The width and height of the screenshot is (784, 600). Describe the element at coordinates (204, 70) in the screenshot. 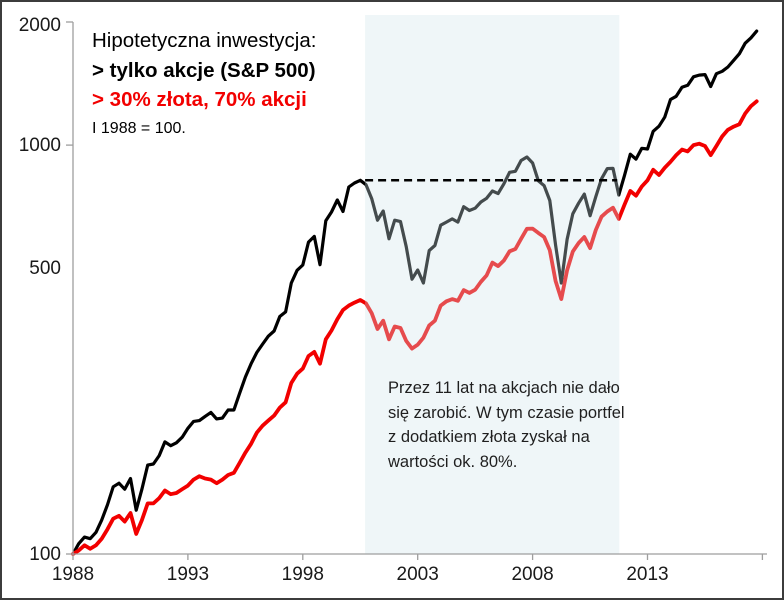

I see `legend-item-stocks: > tylko akcje (S&P 500)` at that location.